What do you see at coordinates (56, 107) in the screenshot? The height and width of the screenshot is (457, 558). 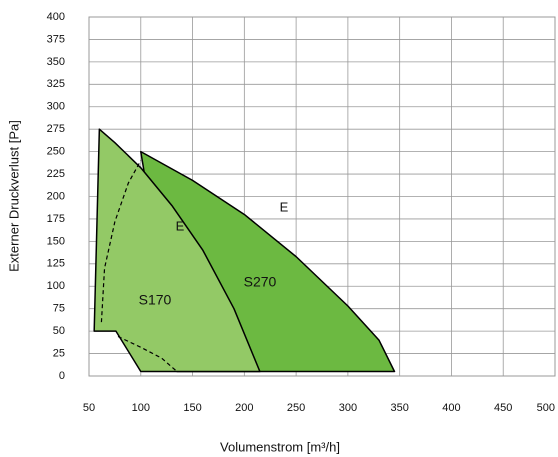 I see `y-tick-label: 300` at bounding box center [56, 107].